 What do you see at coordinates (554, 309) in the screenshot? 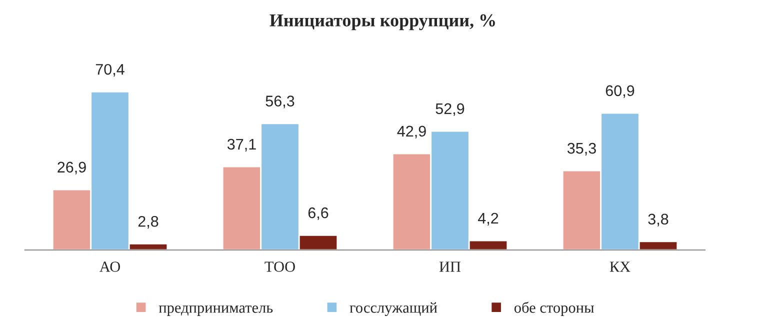
I see `legend-label: обе стороны` at bounding box center [554, 309].